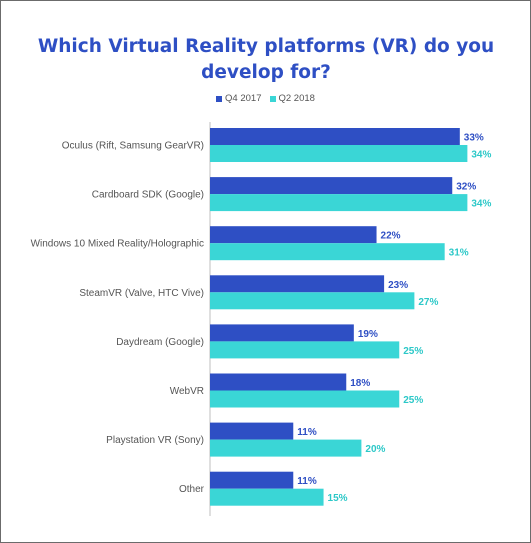  Describe the element at coordinates (360, 383) in the screenshot. I see `value-label-q4-2017-webvr: 18%` at that location.